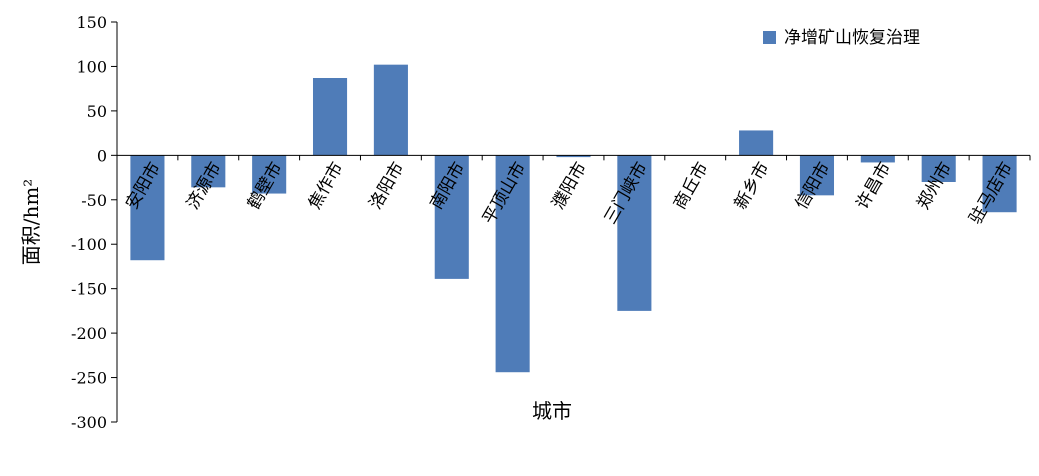 Image resolution: width=1039 pixels, height=476 pixels. I want to click on y-tick-label: 100, so click(91, 66).